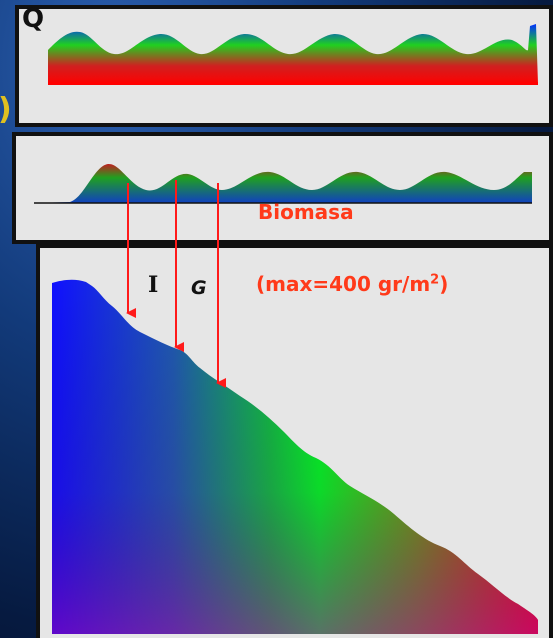 The width and height of the screenshot is (553, 638). I want to click on max-label-prefix: (max=400 gr/m, so click(343, 284).